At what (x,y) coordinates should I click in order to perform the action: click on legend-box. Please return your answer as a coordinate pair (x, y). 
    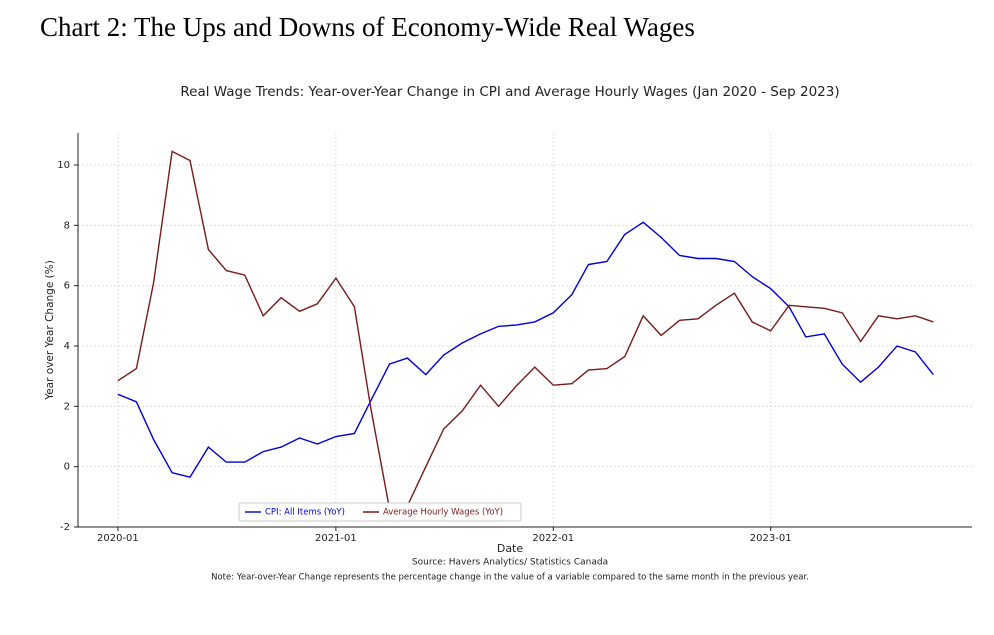
    Looking at the image, I should click on (380, 512).